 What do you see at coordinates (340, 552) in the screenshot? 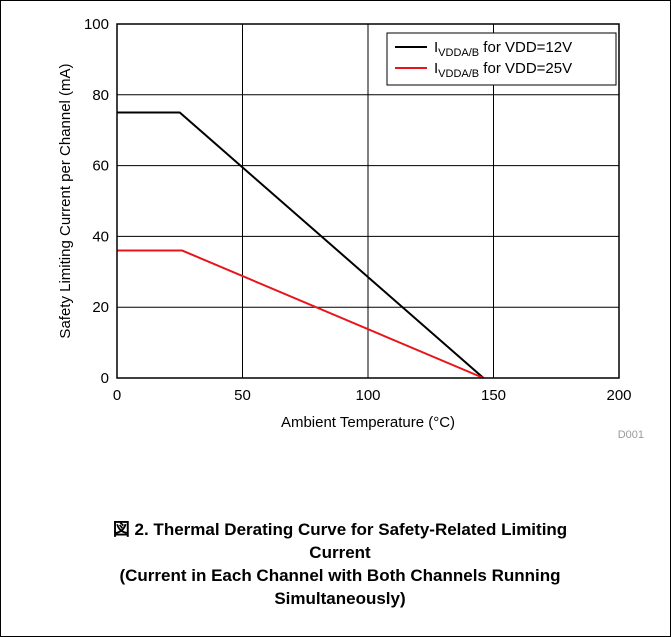
I see `caption-line-2: Current` at bounding box center [340, 552].